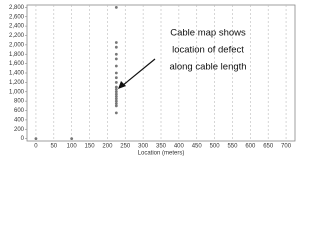 Image resolution: width=320 pixels, height=240 pixels. What do you see at coordinates (232, 147) in the screenshot?
I see `x-tick-label: 550` at bounding box center [232, 147].